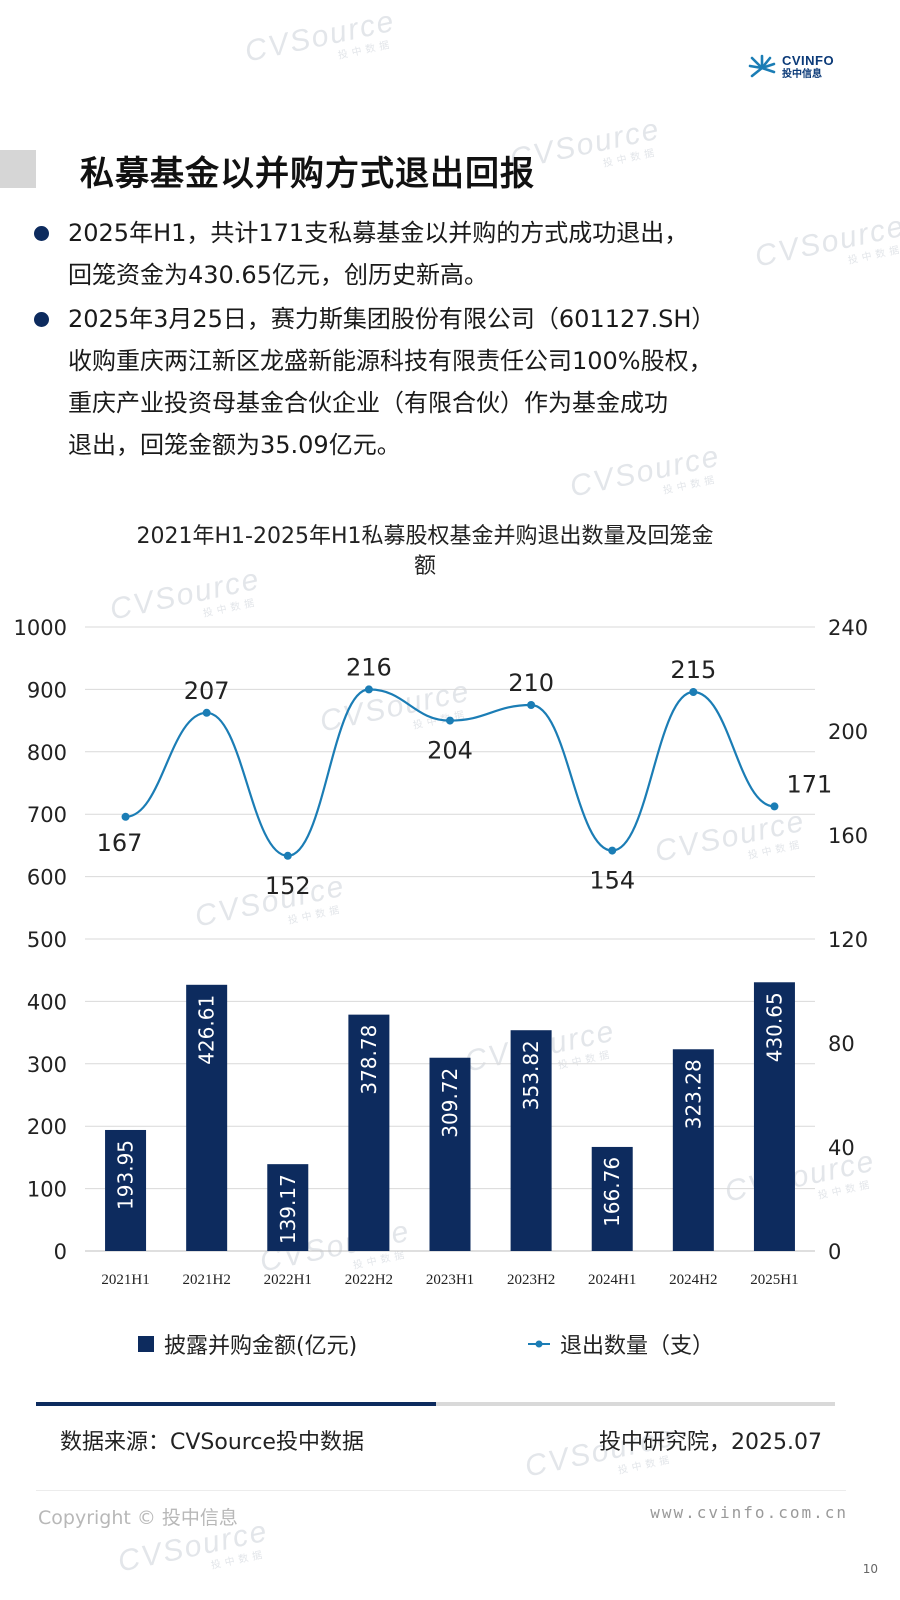  What do you see at coordinates (47, 753) in the screenshot?
I see `y-left-tick-label: 800` at bounding box center [47, 753].